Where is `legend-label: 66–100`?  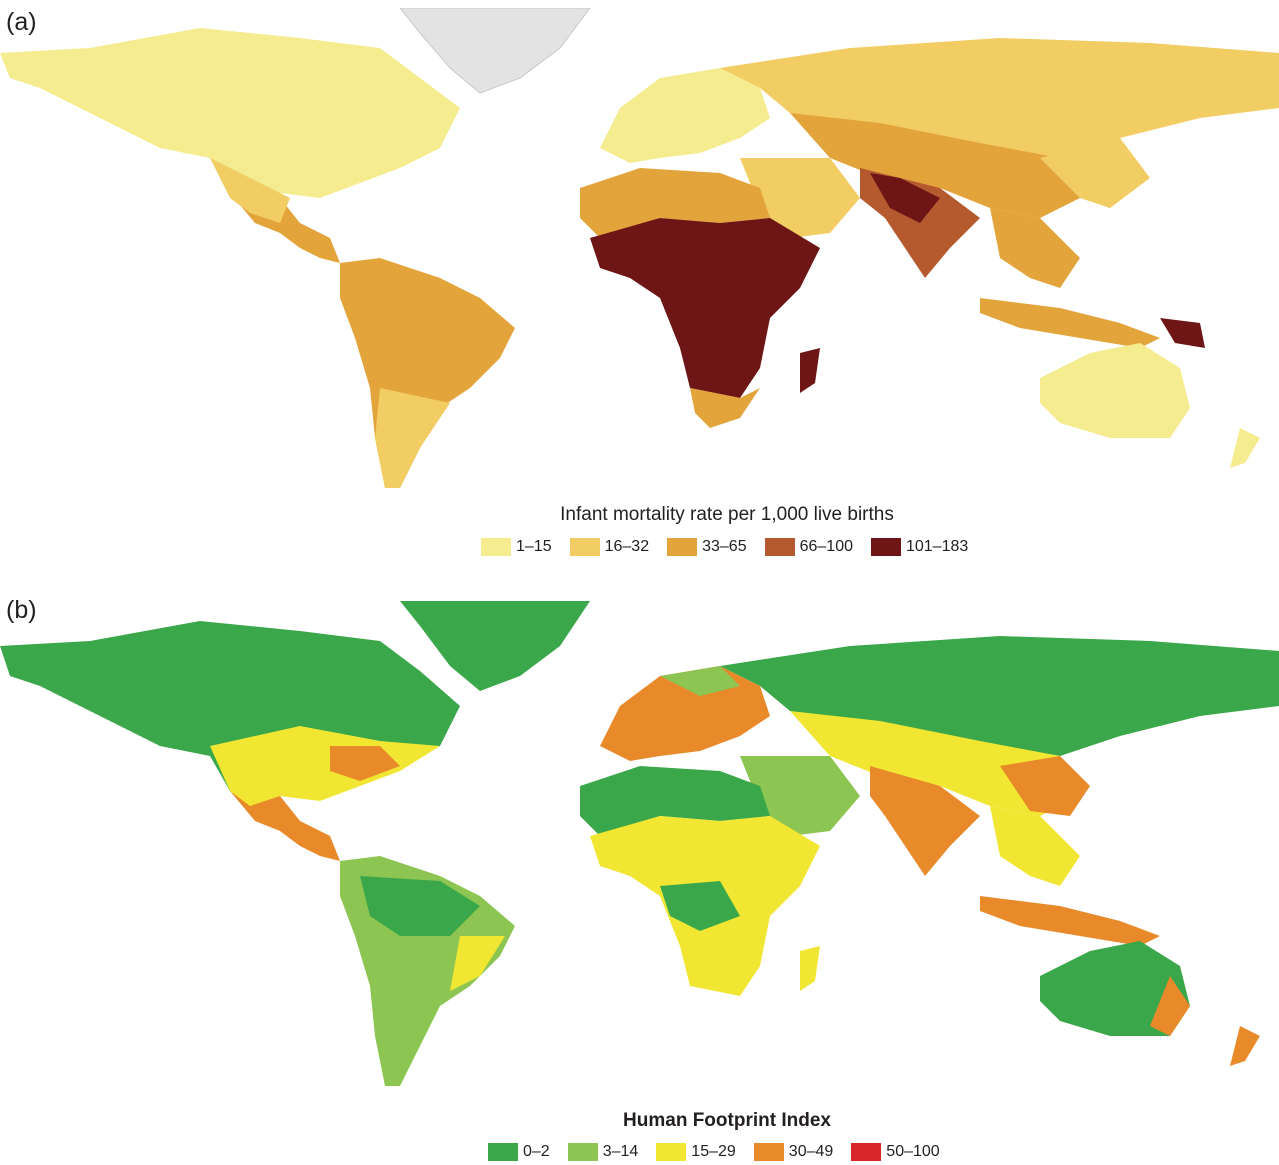
legend-label: 66–100 is located at coordinates (826, 546).